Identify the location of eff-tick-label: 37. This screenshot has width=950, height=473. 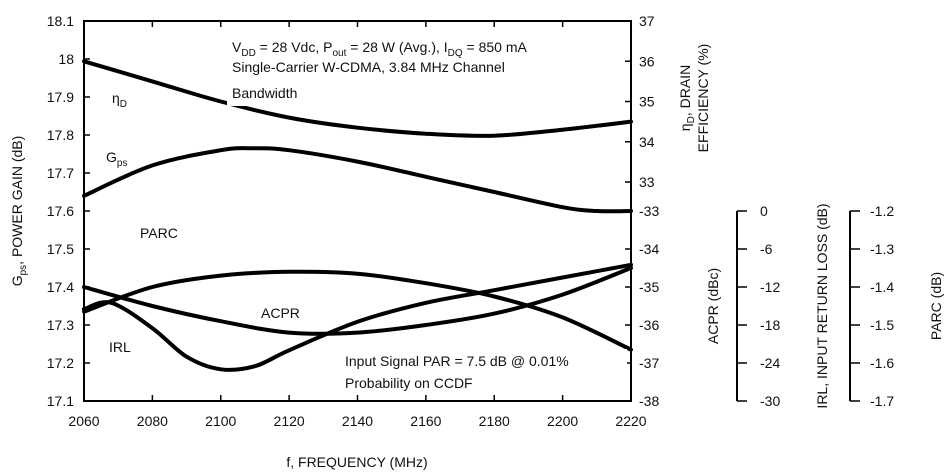
(647, 21).